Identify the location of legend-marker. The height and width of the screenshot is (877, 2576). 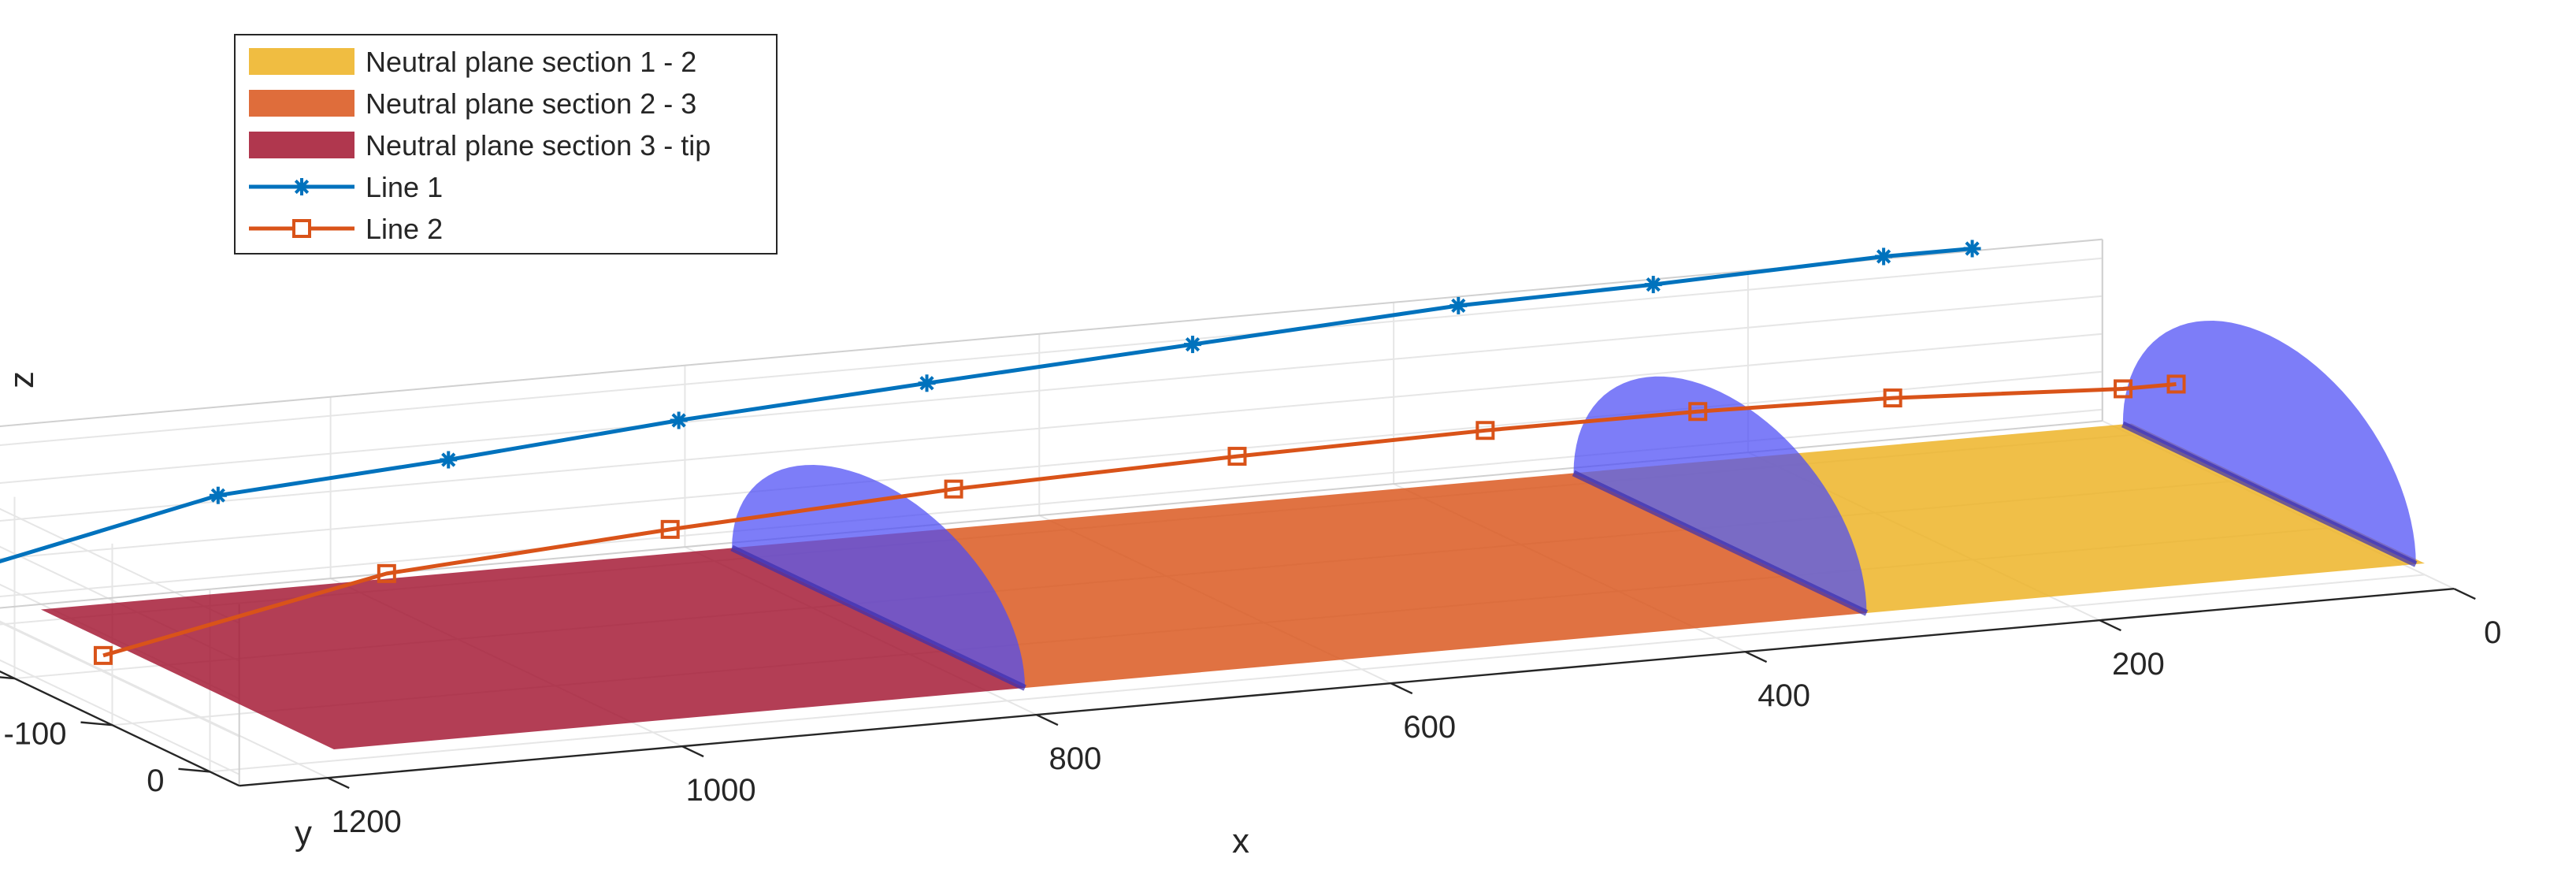
(301, 228).